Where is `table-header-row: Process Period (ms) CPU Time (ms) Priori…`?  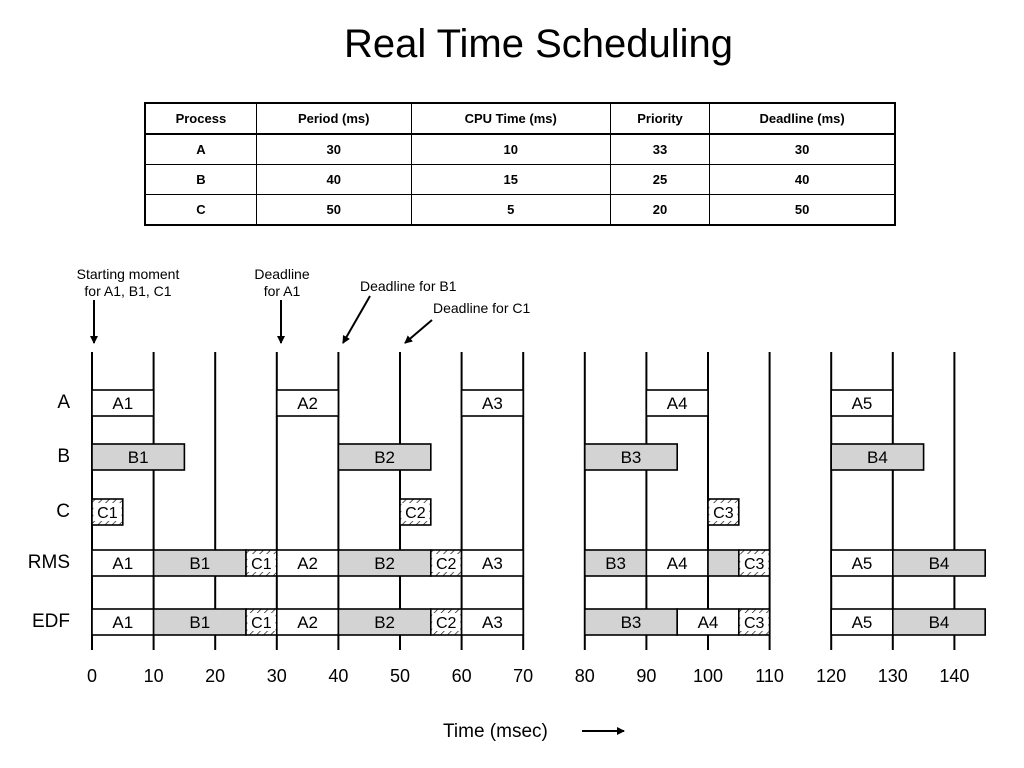
table-header-row: Process Period (ms) CPU Time (ms) Priori… is located at coordinates (520, 118).